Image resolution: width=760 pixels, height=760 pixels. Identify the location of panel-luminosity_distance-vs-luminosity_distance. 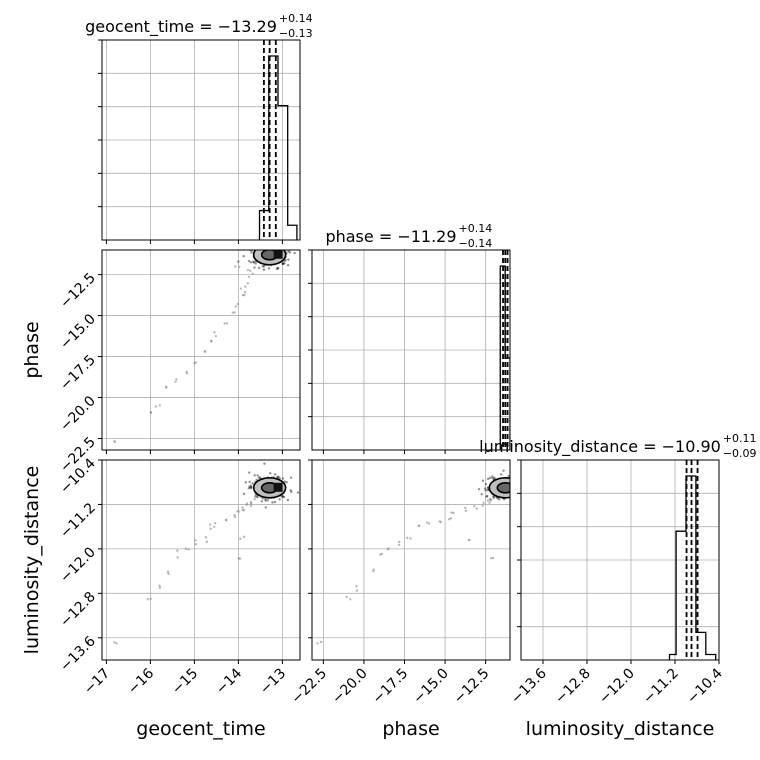
(618, 561).